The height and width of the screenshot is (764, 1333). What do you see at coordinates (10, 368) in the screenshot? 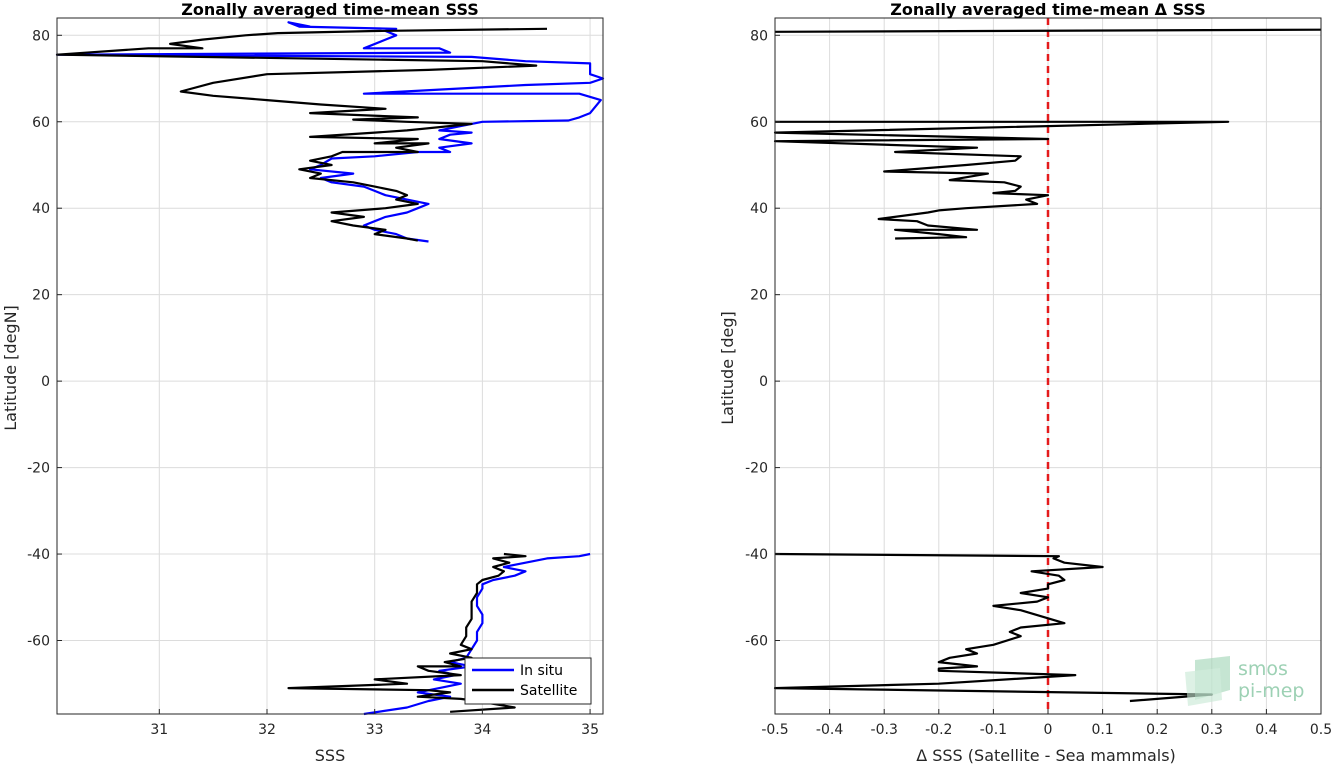
I see `y-axis-label: Latitude [degN]` at bounding box center [10, 368].